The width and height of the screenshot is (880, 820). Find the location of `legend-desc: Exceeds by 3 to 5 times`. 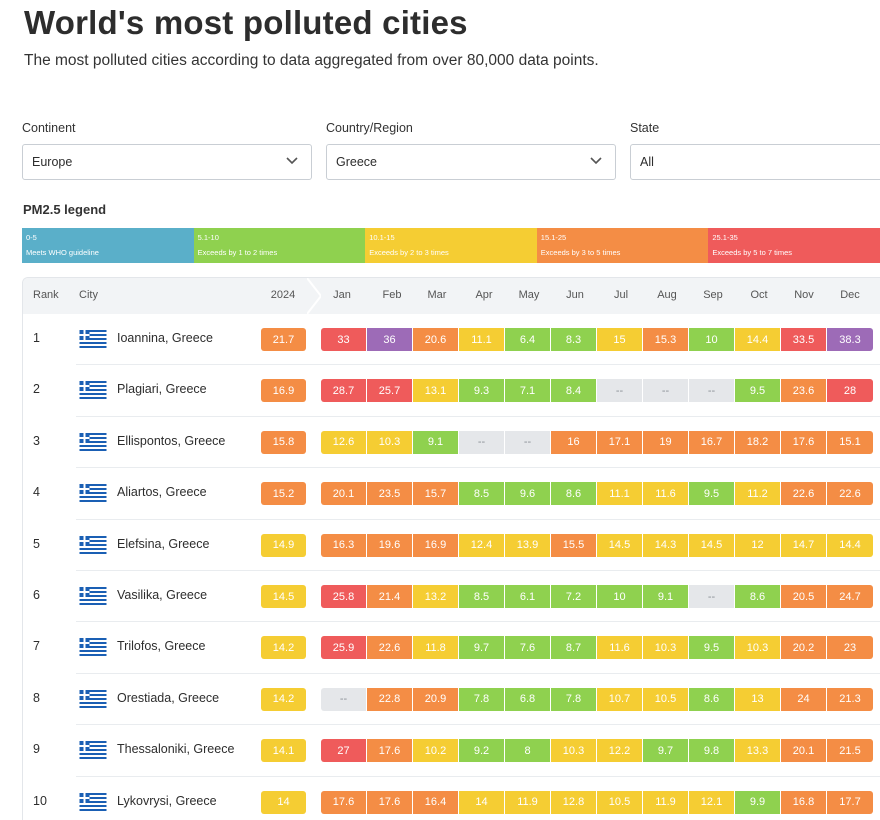

legend-desc: Exceeds by 3 to 5 times is located at coordinates (580, 252).